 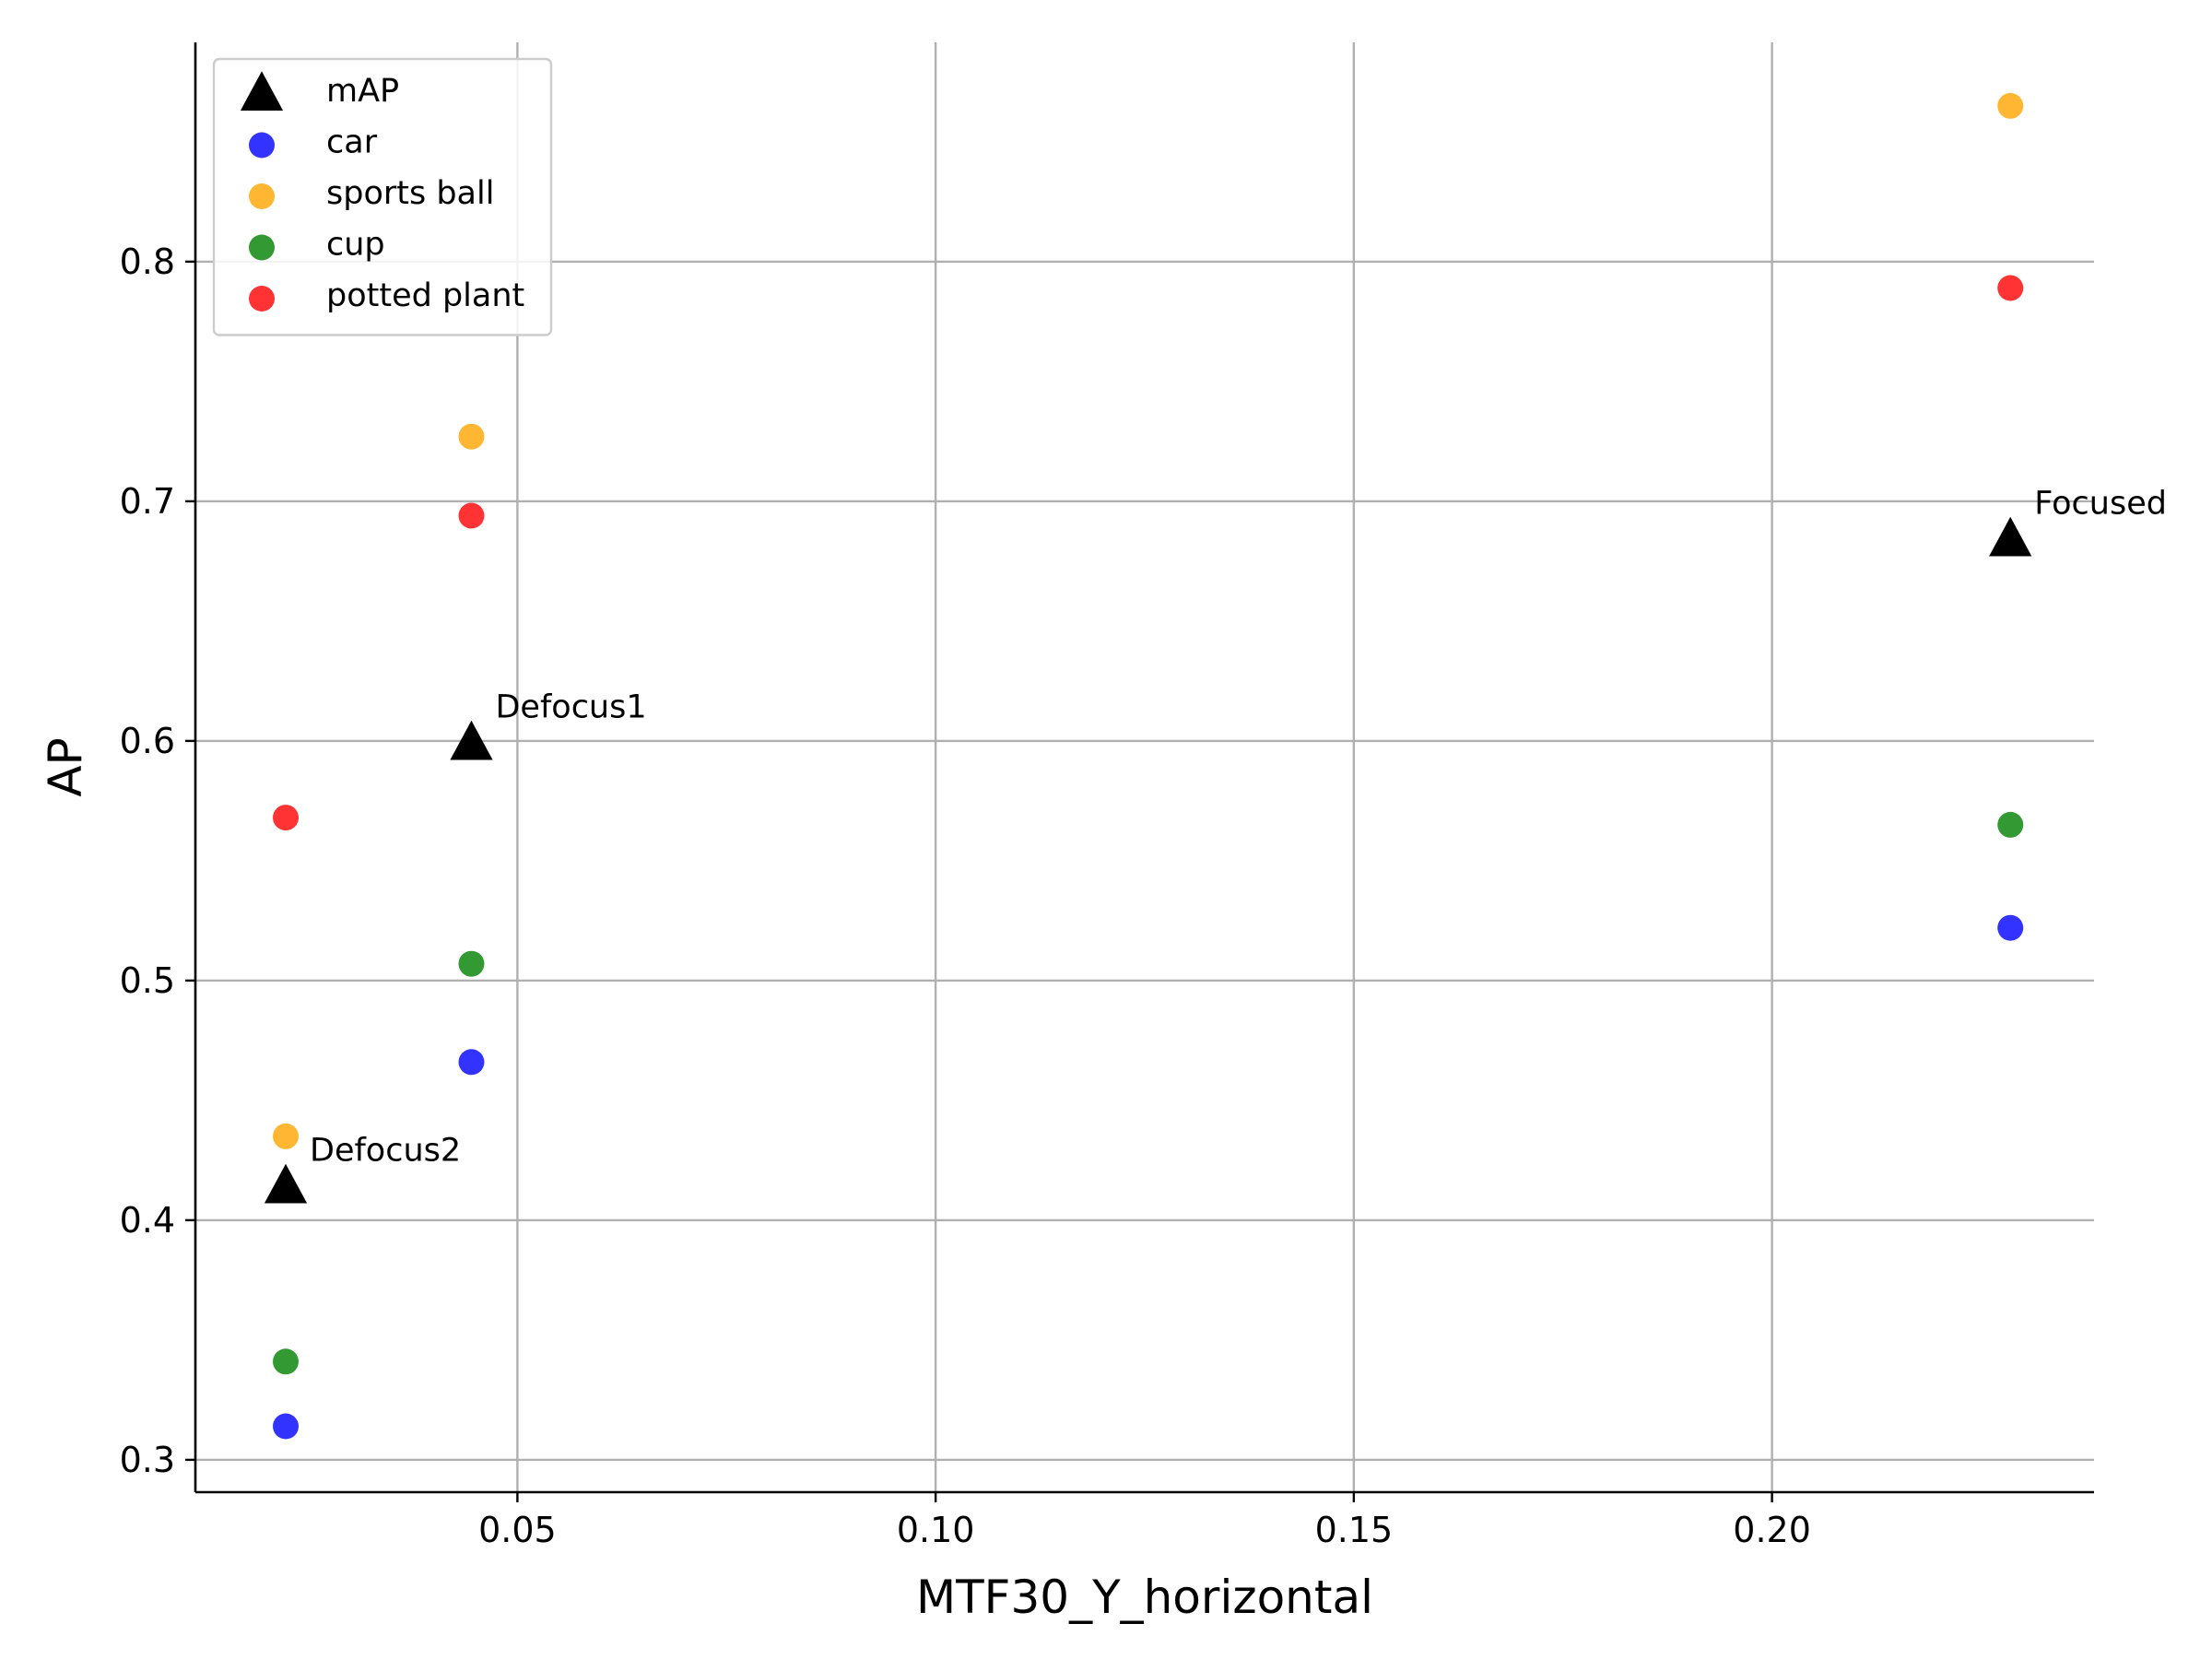 I want to click on x-tick-label: 0.10, so click(x=936, y=1530).